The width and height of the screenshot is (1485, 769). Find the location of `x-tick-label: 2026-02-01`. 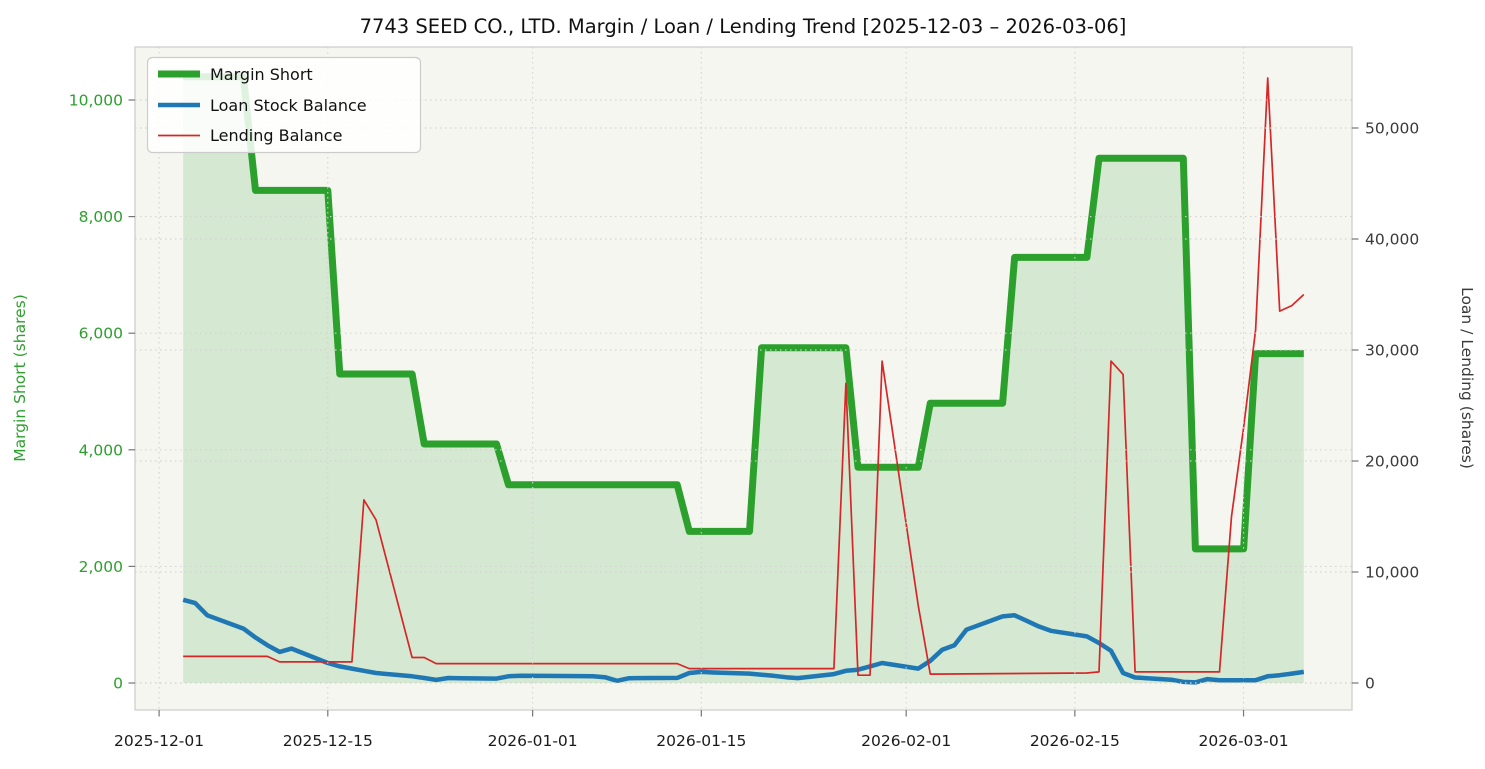

x-tick-label: 2026-02-01 is located at coordinates (906, 741).